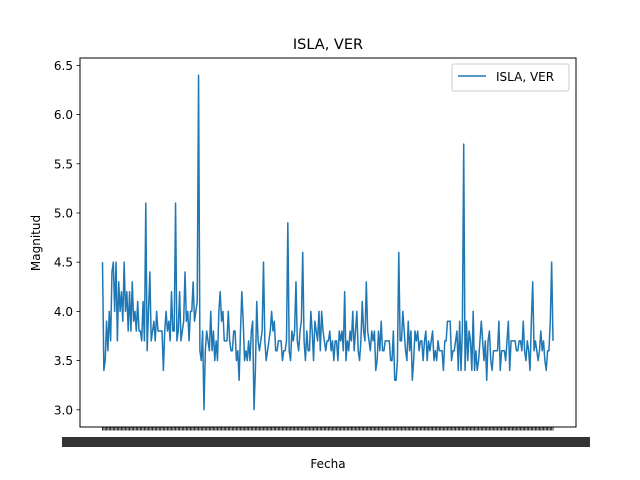 Image resolution: width=640 pixels, height=480 pixels. I want to click on x-axis-ticks, so click(326, 437).